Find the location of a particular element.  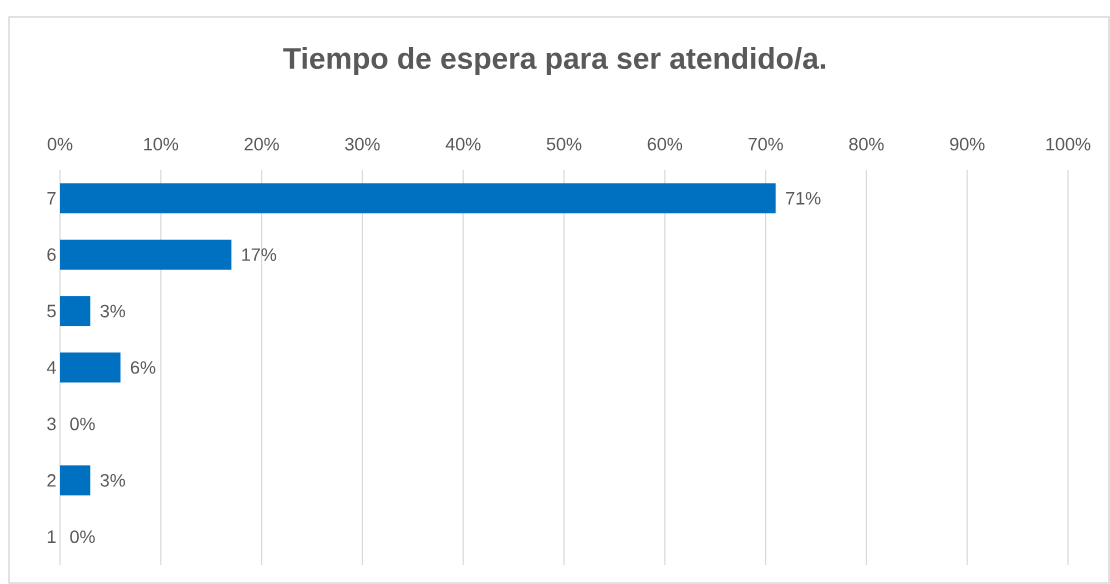

data-label: 71% is located at coordinates (803, 198).